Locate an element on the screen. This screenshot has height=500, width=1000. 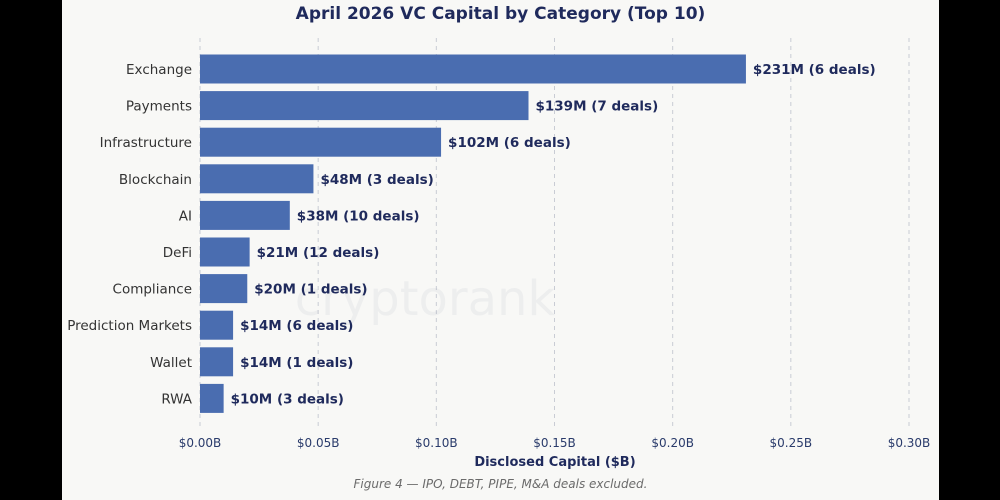
category-label: DeFi is located at coordinates (177, 253).